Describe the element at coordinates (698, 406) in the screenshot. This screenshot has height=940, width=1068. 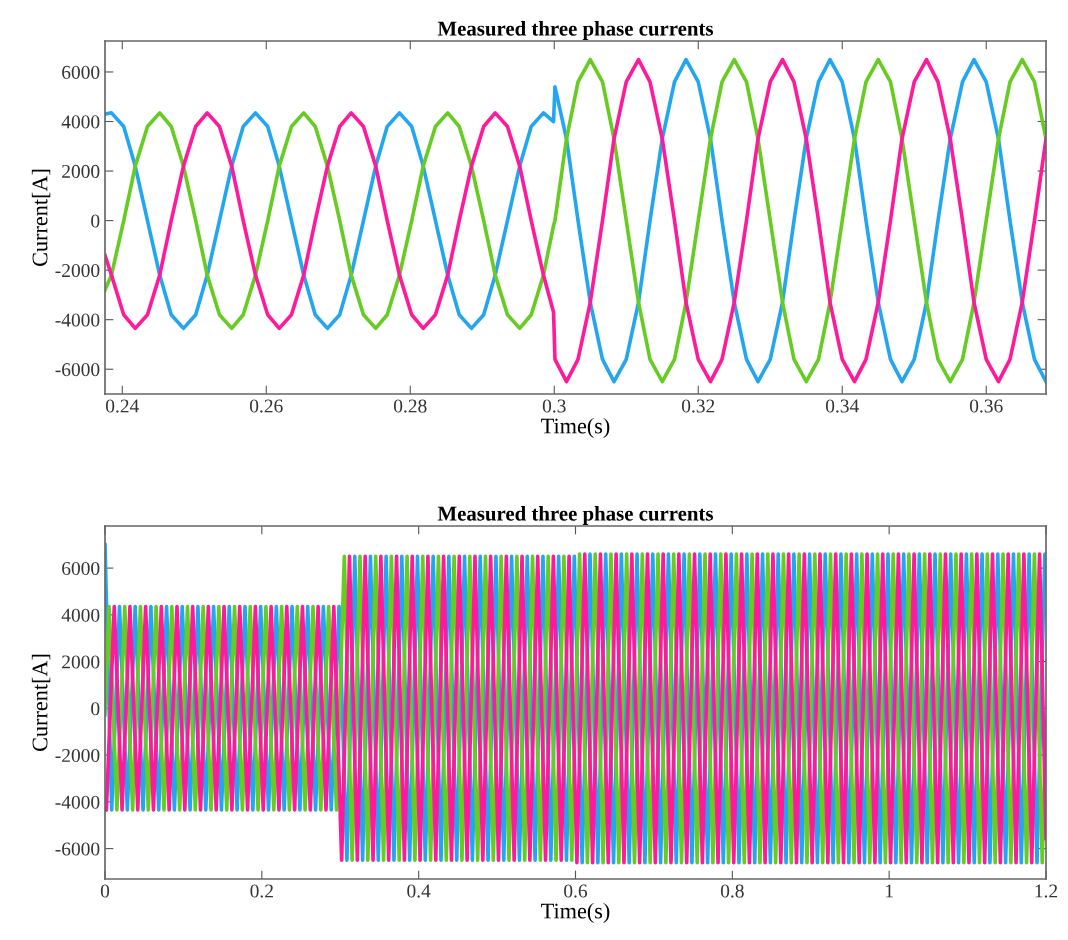
I see `x-tick-label: 0.32` at that location.